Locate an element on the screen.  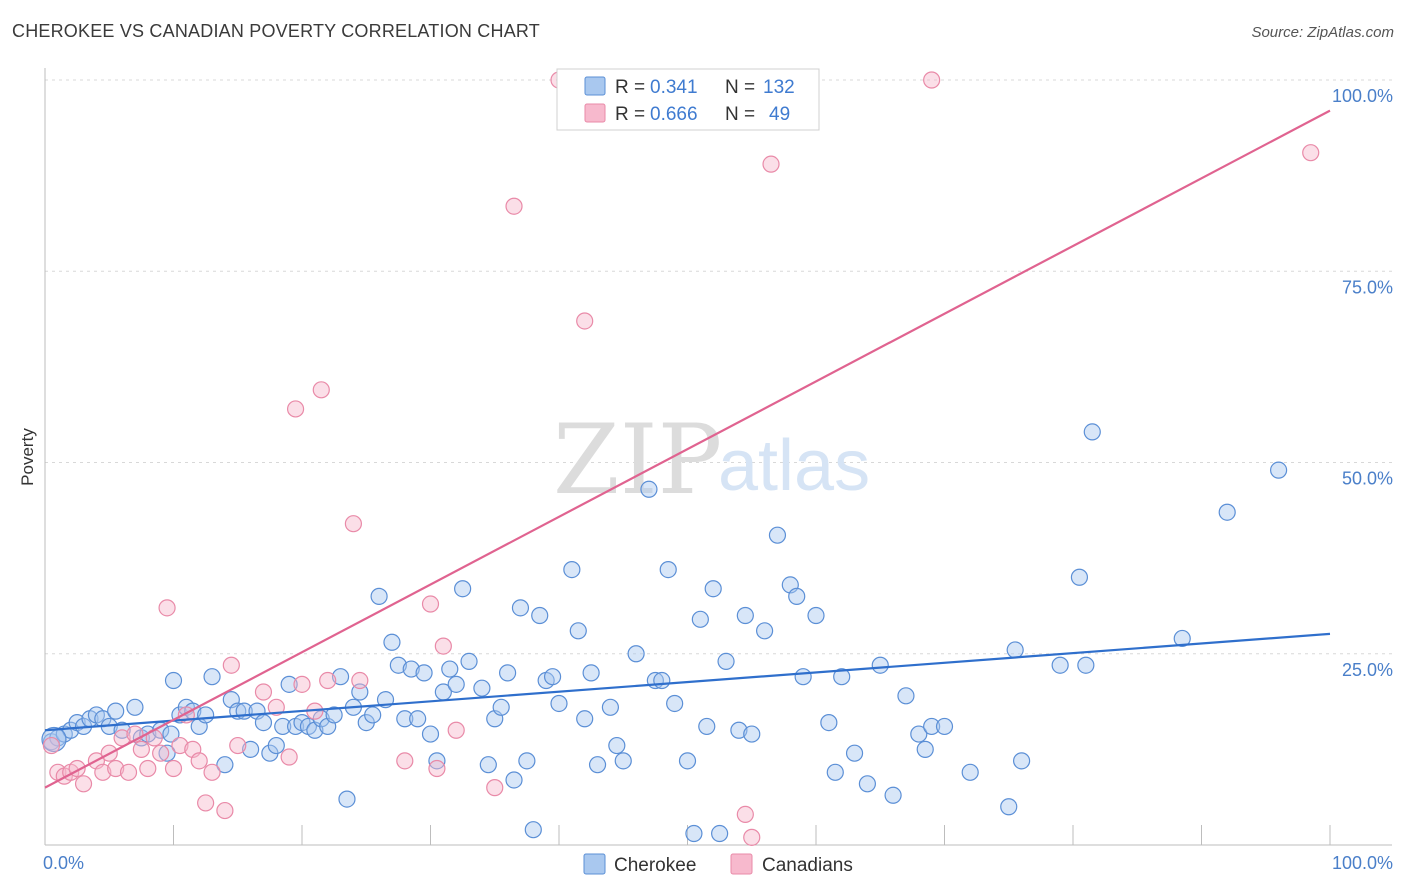
watermark-atlas: atlas is located at coordinates (794, 466).